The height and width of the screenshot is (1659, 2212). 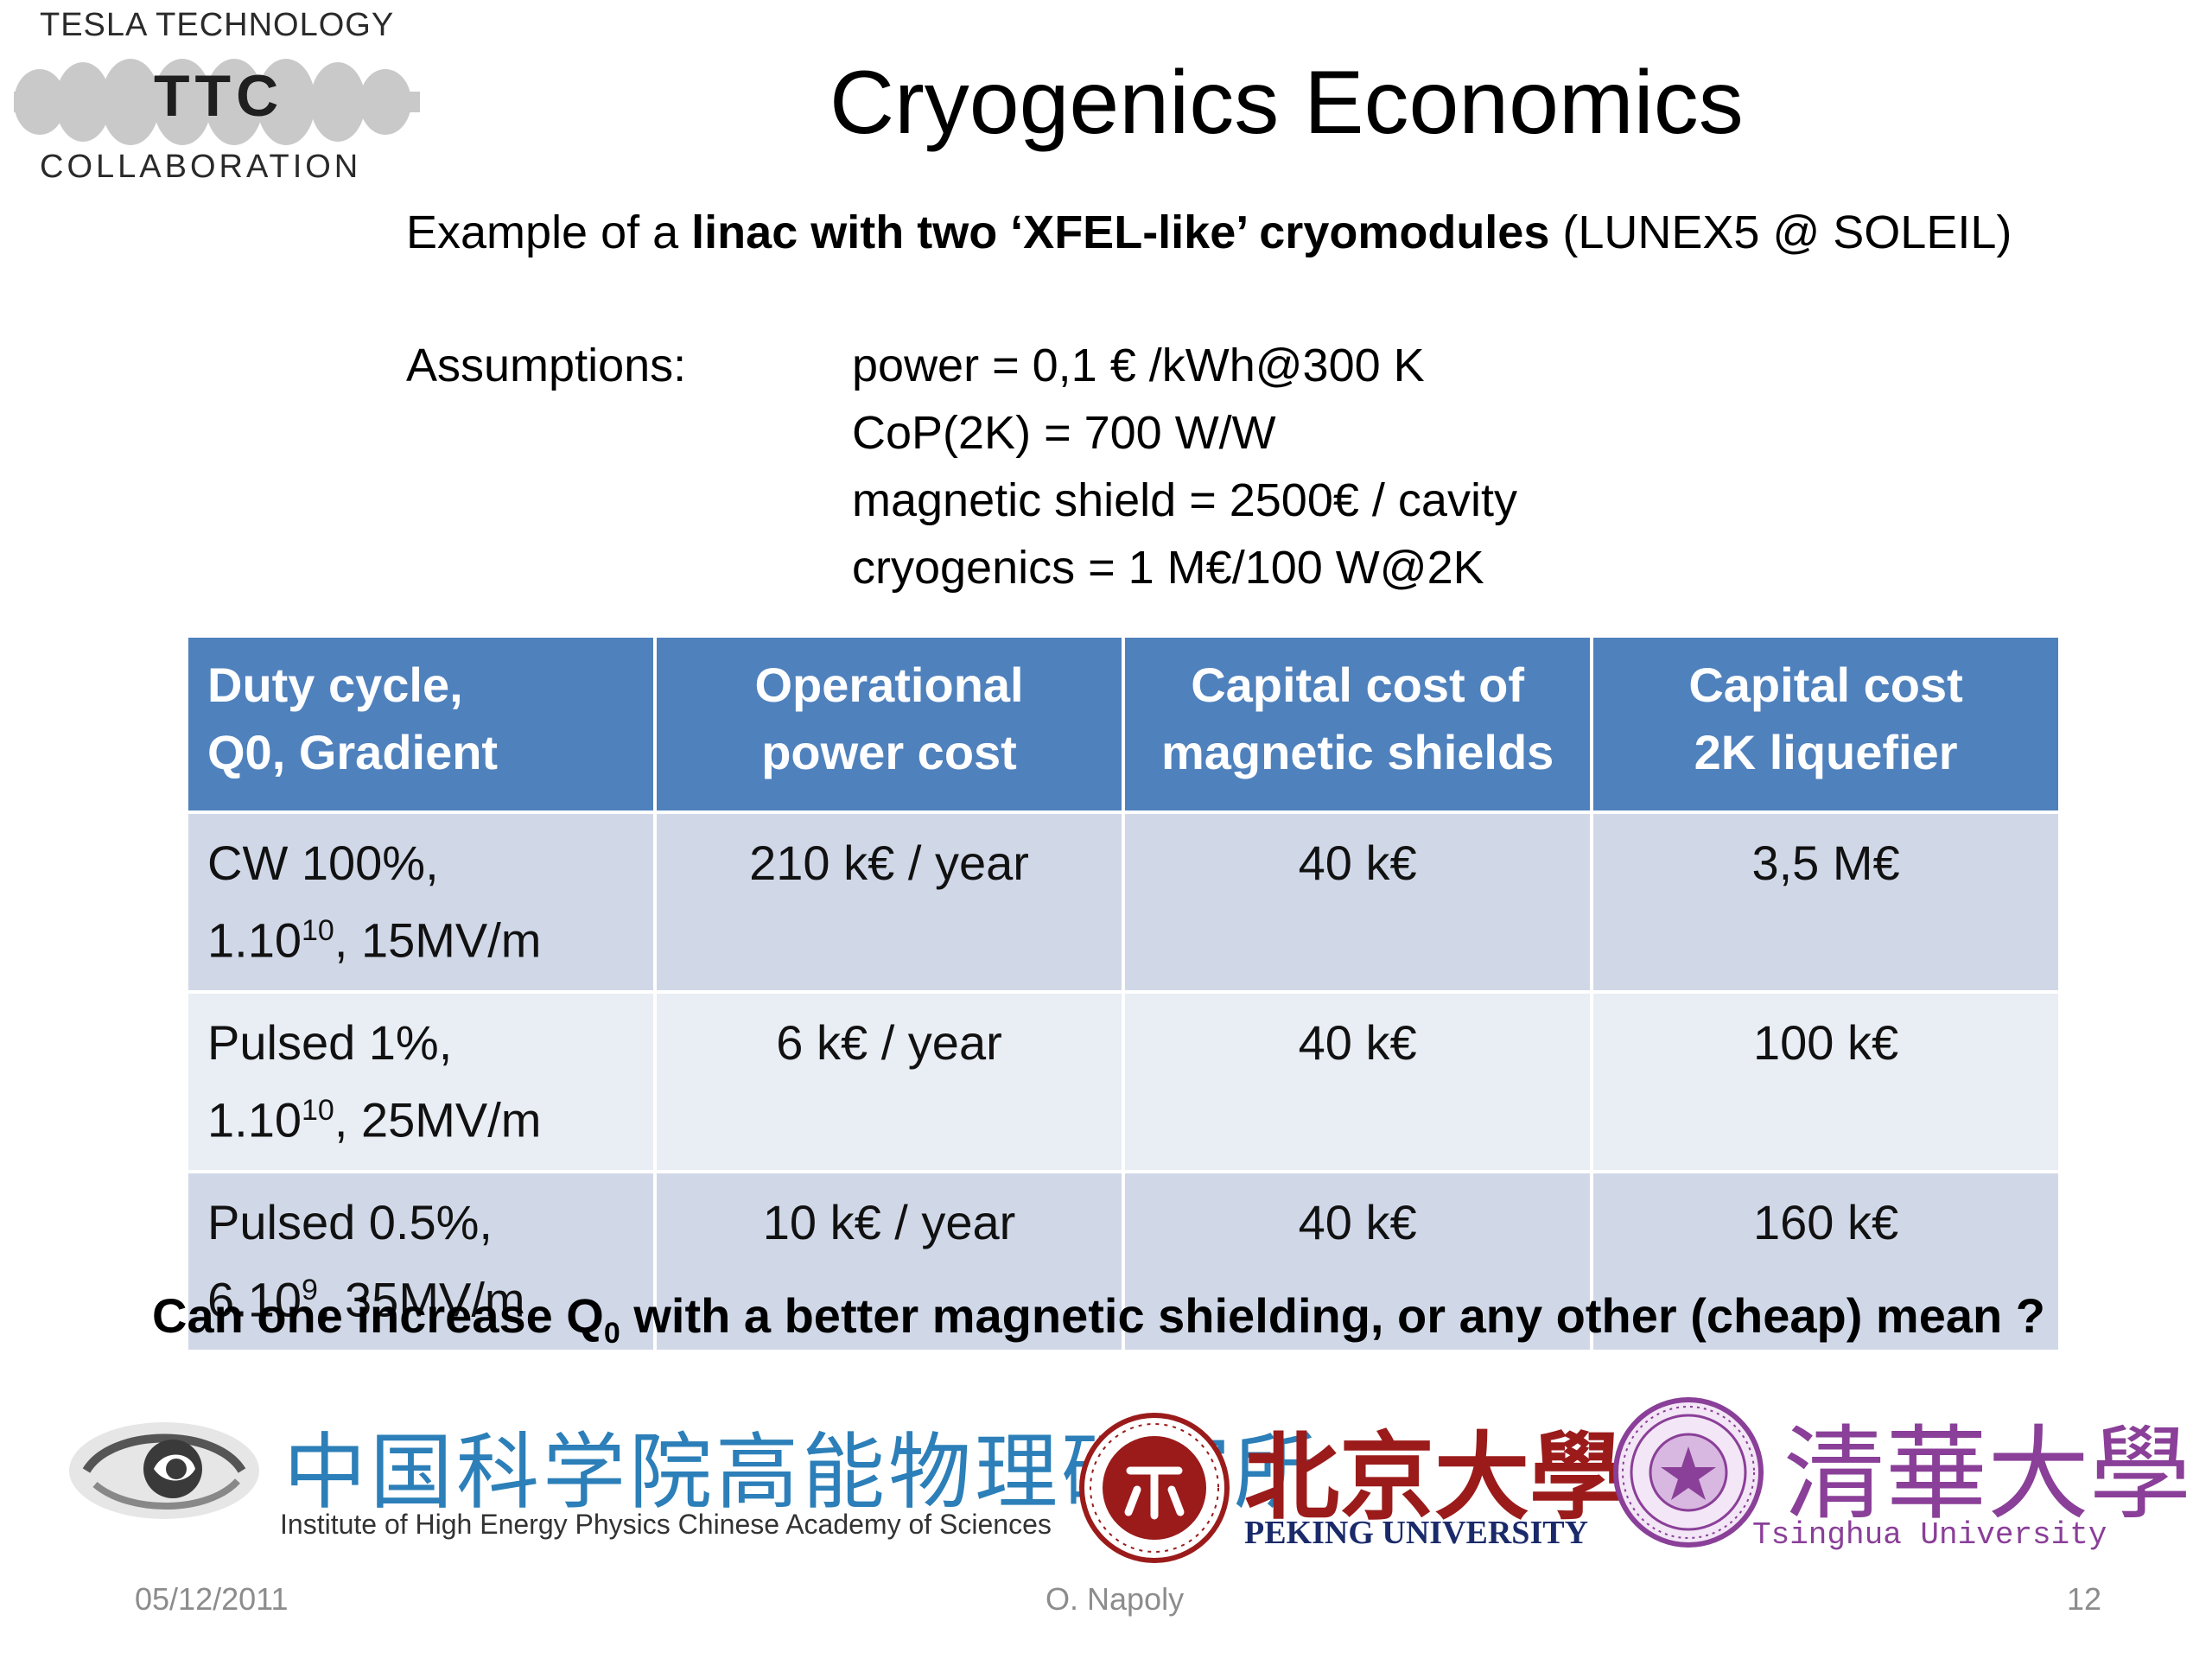 I want to click on question-part: Can one increase Q, so click(x=378, y=1315).